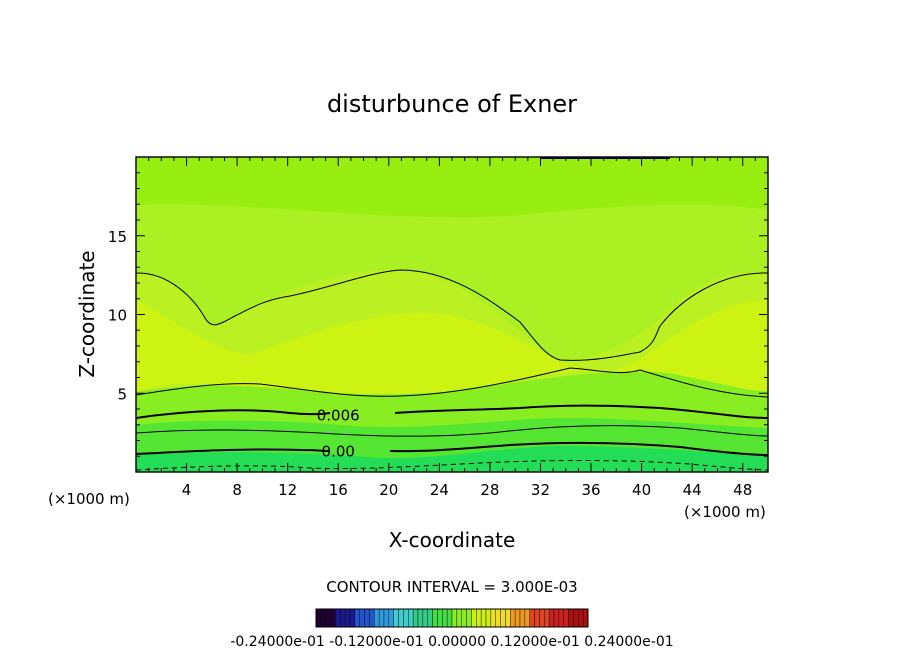 Image resolution: width=904 pixels, height=654 pixels. I want to click on chart-title: disturbunce of Exner, so click(452, 104).